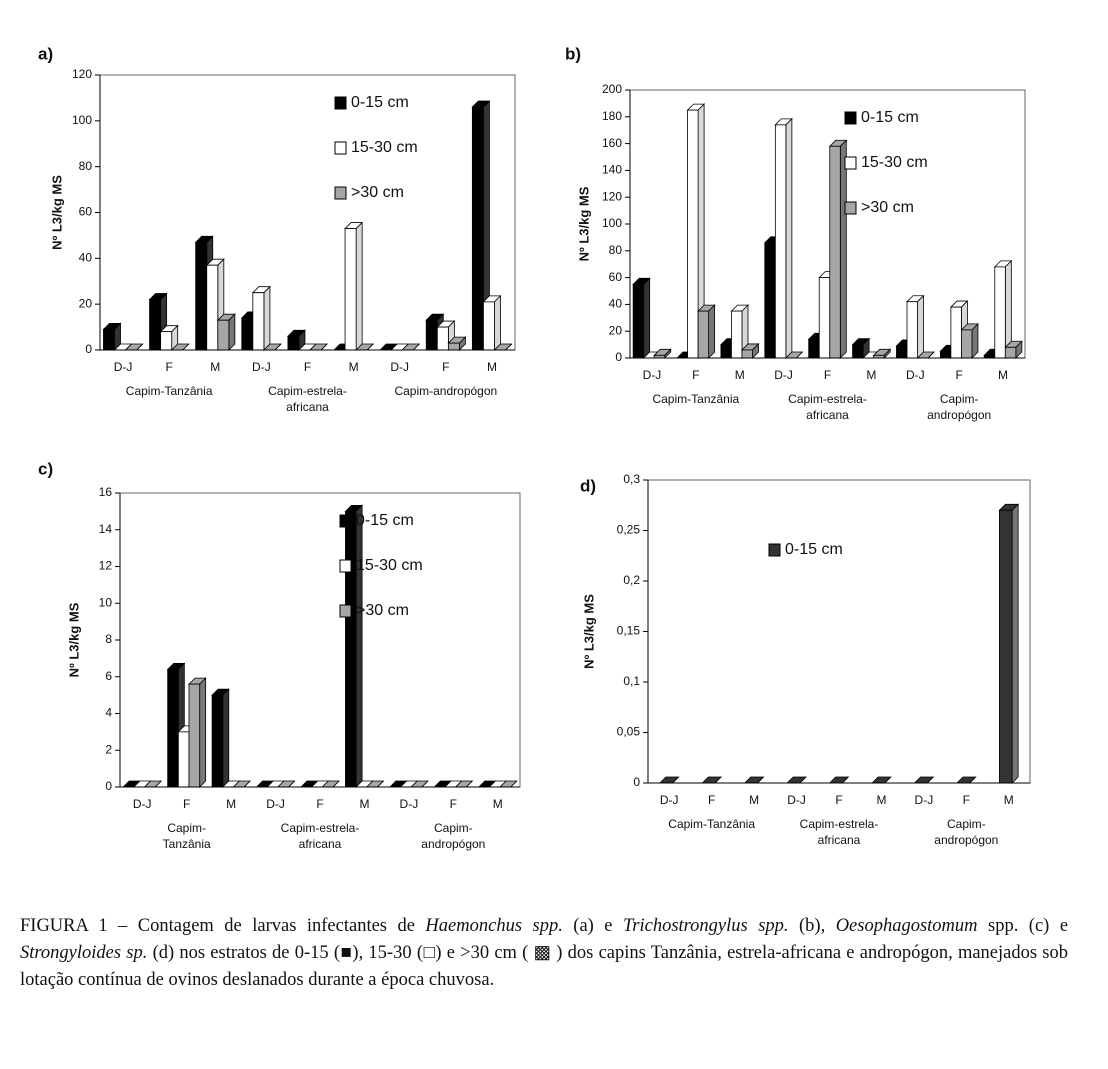  Describe the element at coordinates (812, 926) in the screenshot. I see `caption-text: (b),` at that location.